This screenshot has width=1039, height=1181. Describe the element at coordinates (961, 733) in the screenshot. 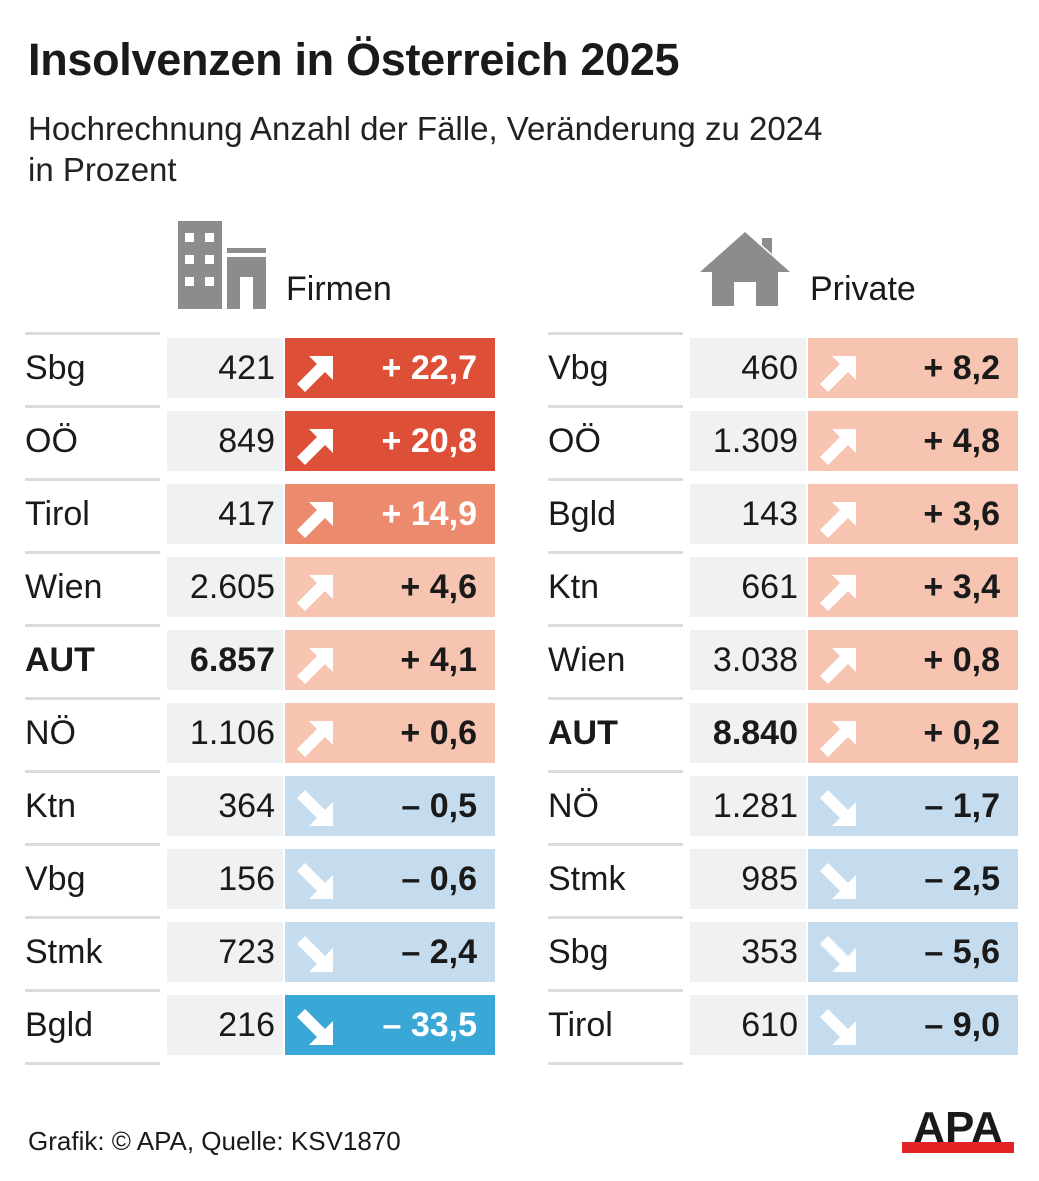

I see `change-value: + 0,2` at that location.